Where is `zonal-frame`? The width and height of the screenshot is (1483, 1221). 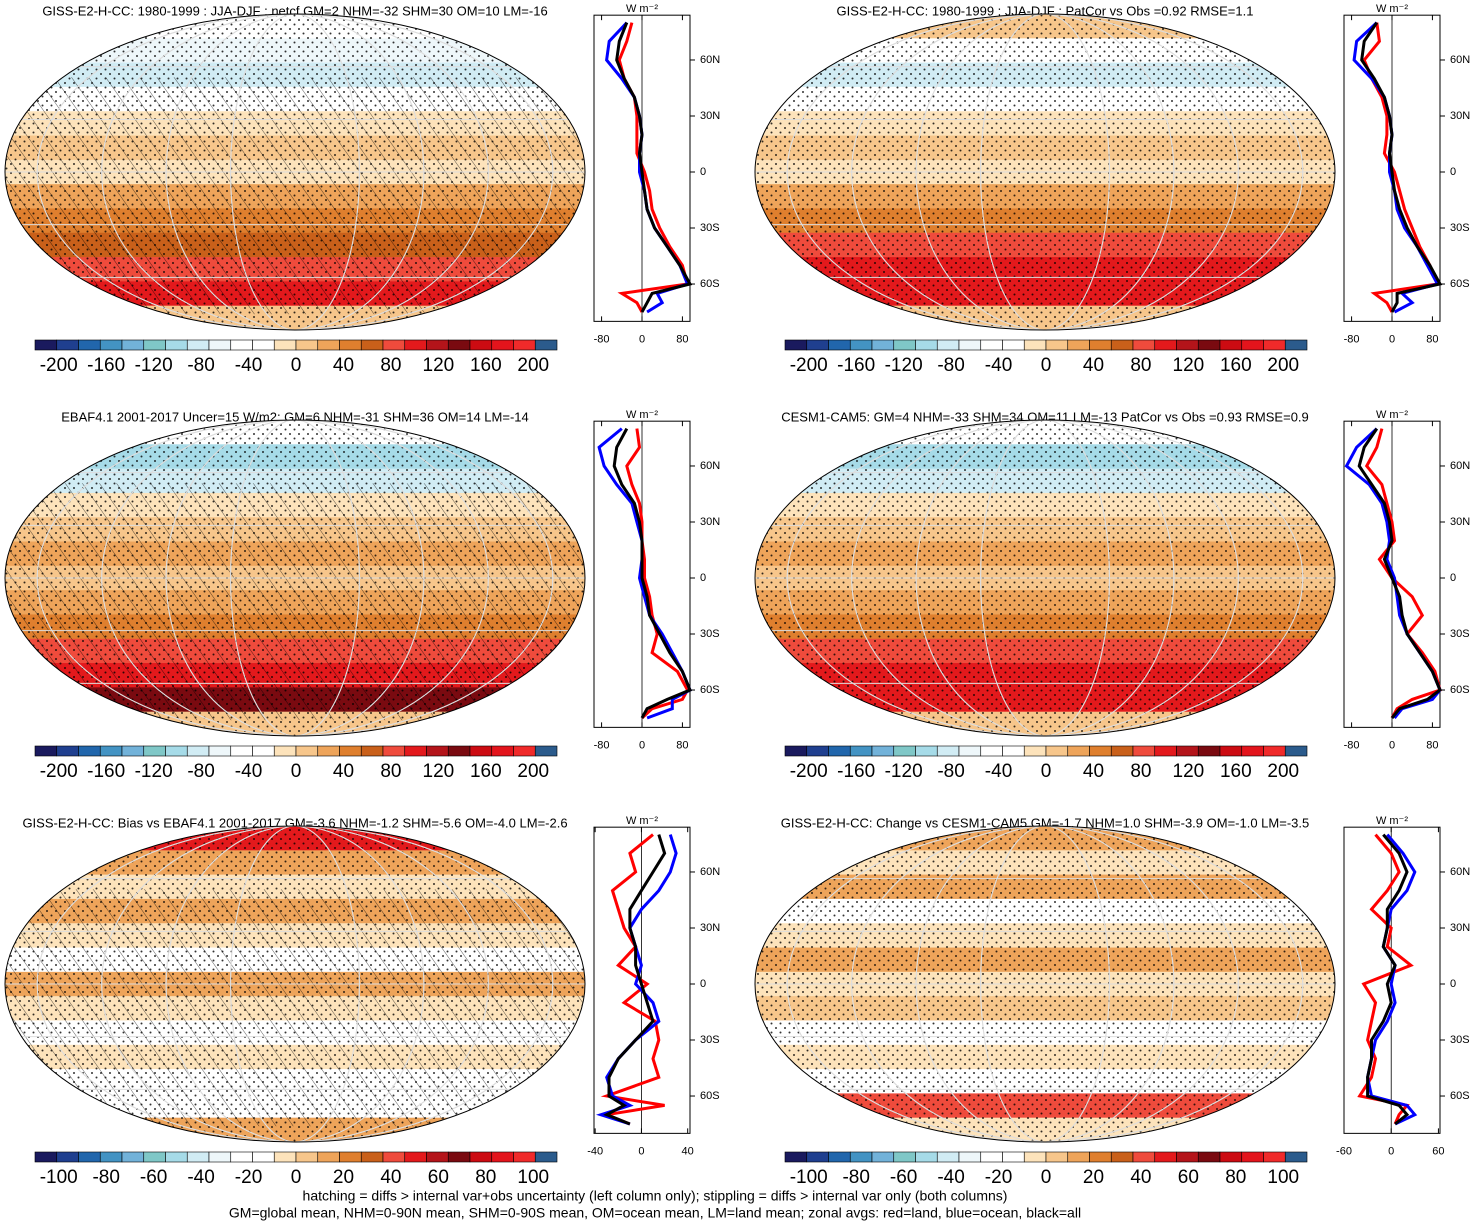
zonal-frame is located at coordinates (642, 980).